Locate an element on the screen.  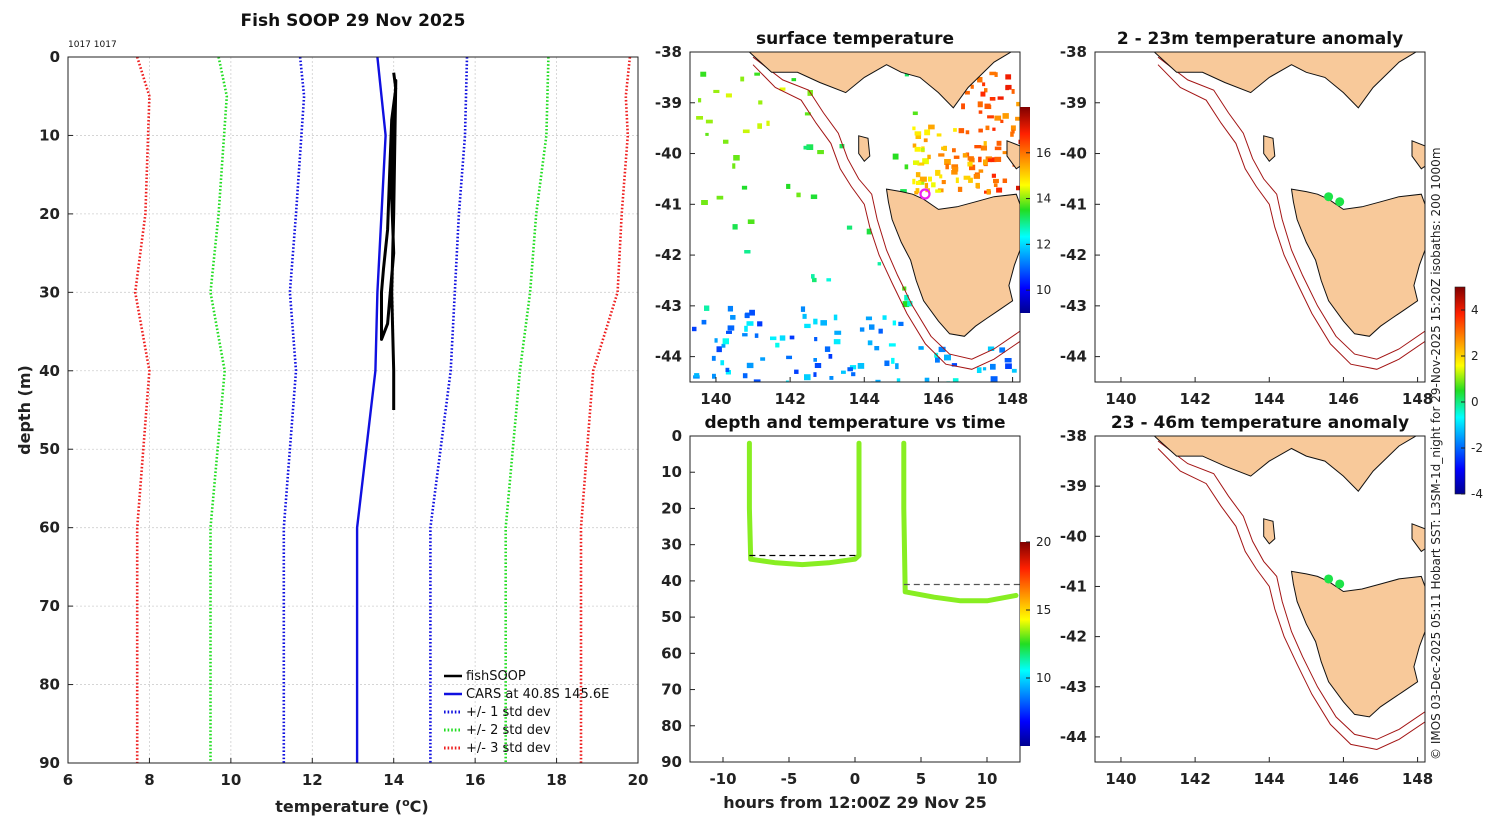
time-colorbar-tick-label: 10 is located at coordinates (1043, 678).